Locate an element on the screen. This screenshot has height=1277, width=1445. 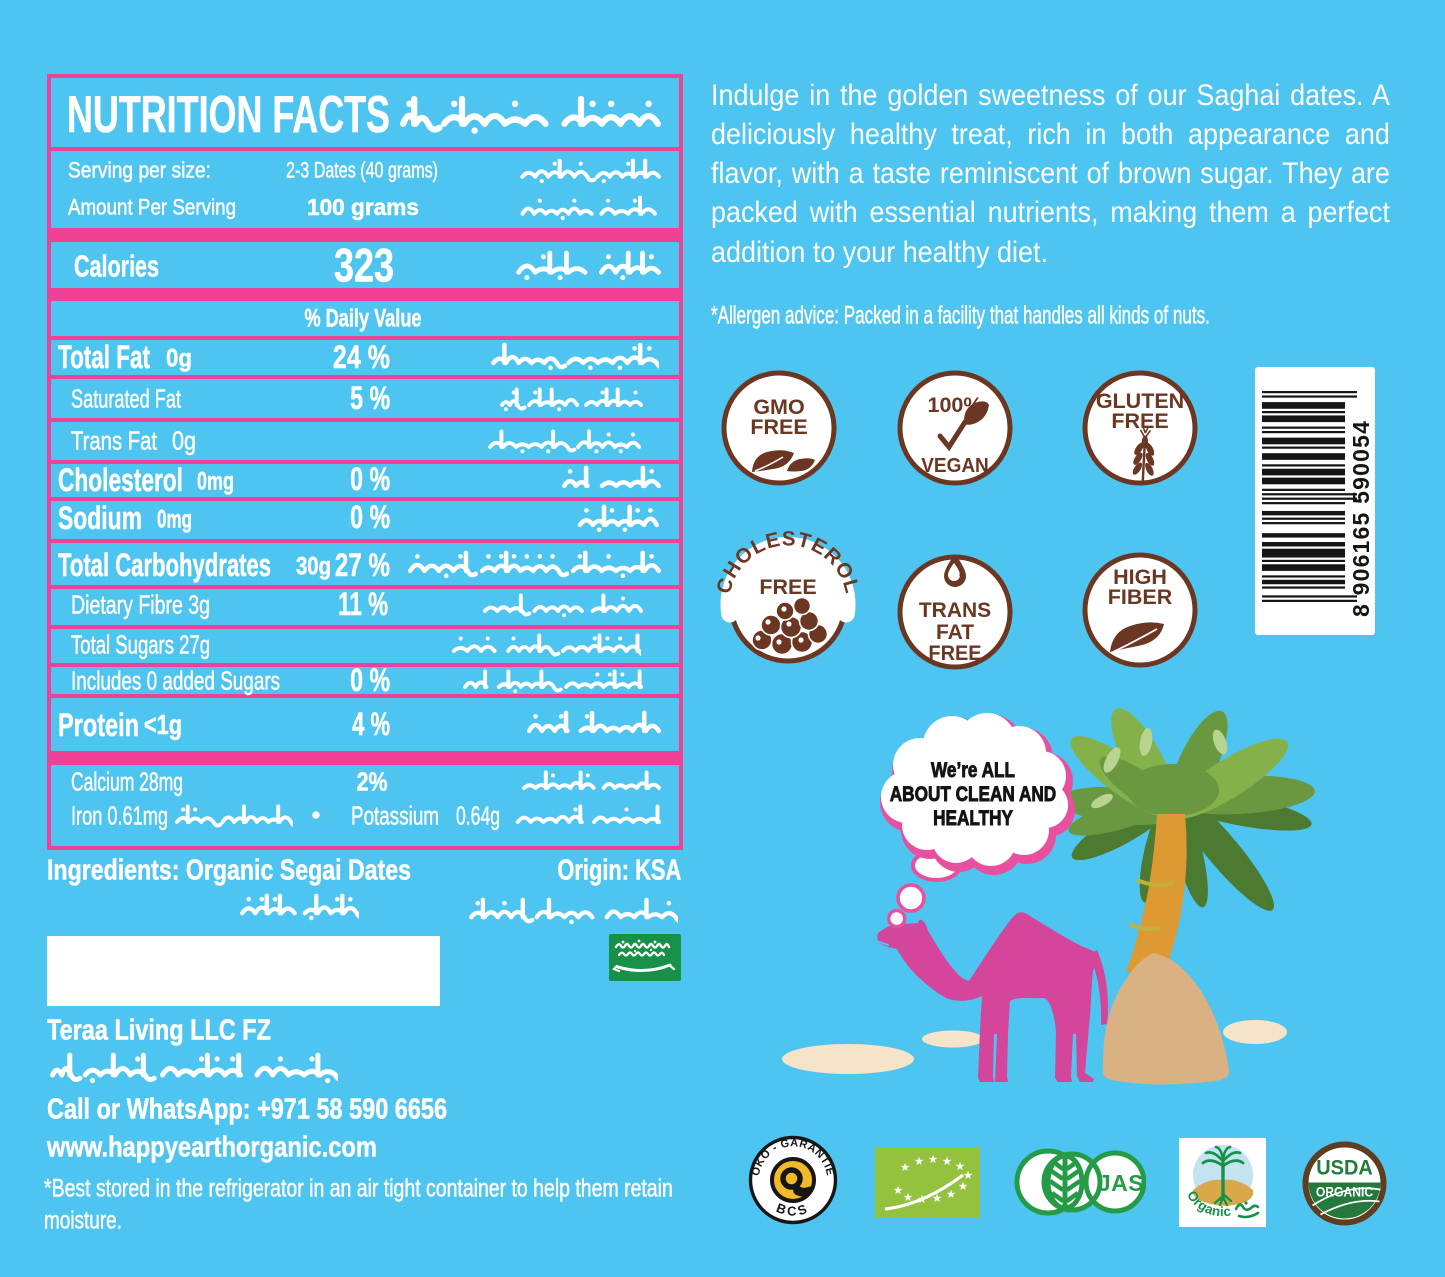
svg-text: GMO is located at coordinates (778, 407).